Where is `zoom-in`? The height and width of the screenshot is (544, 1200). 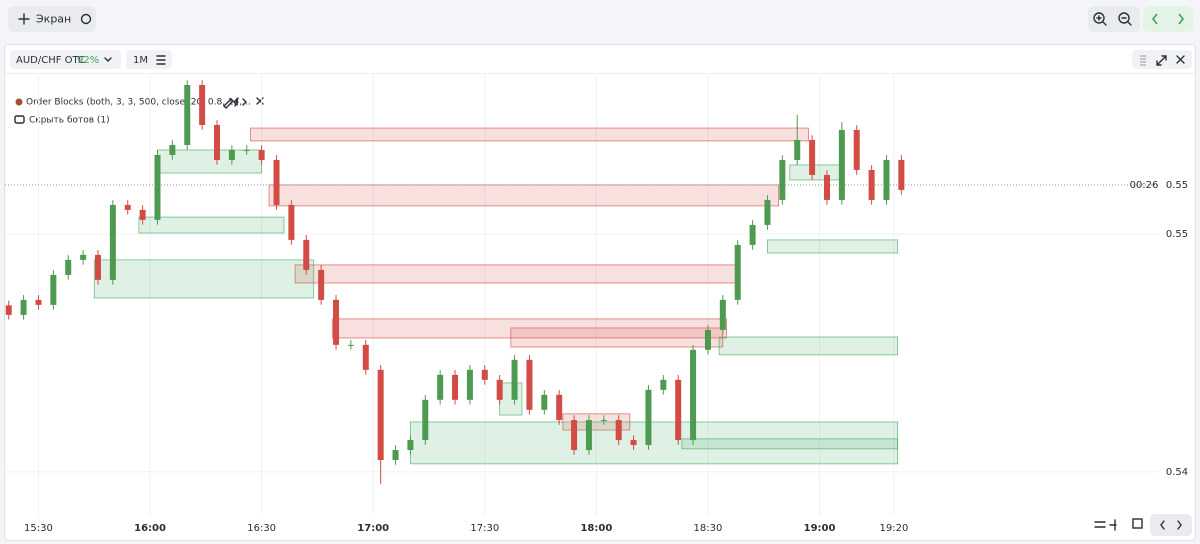 zoom-in is located at coordinates (1099, 18).